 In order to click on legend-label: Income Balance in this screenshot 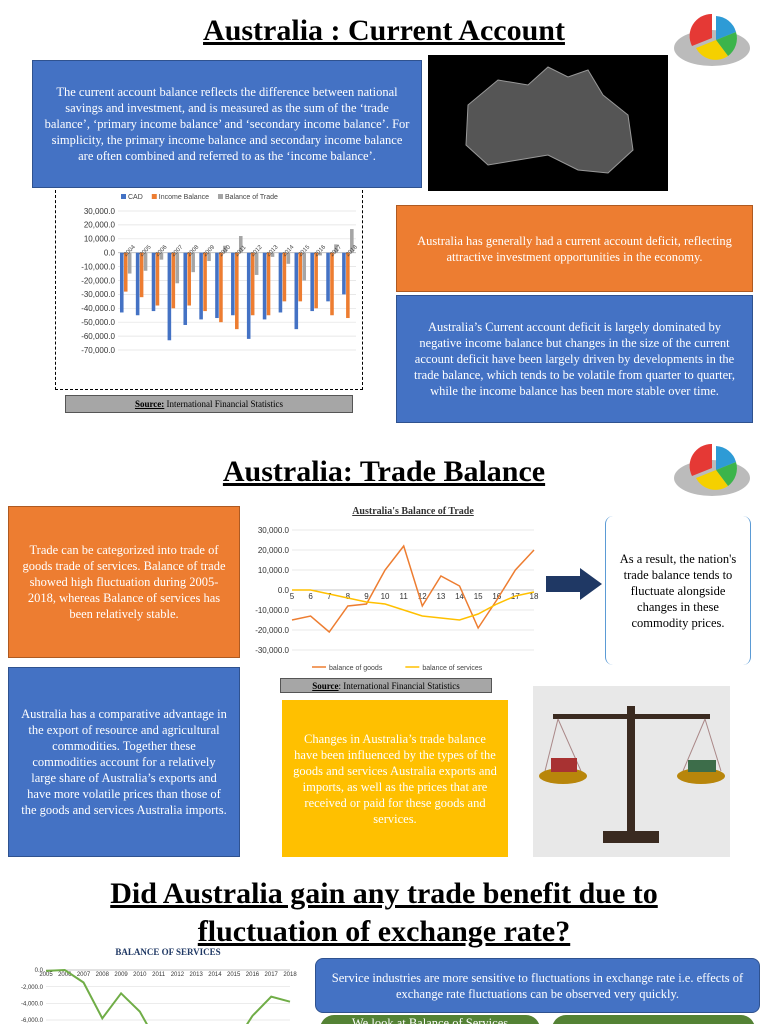, I will do `click(184, 197)`.